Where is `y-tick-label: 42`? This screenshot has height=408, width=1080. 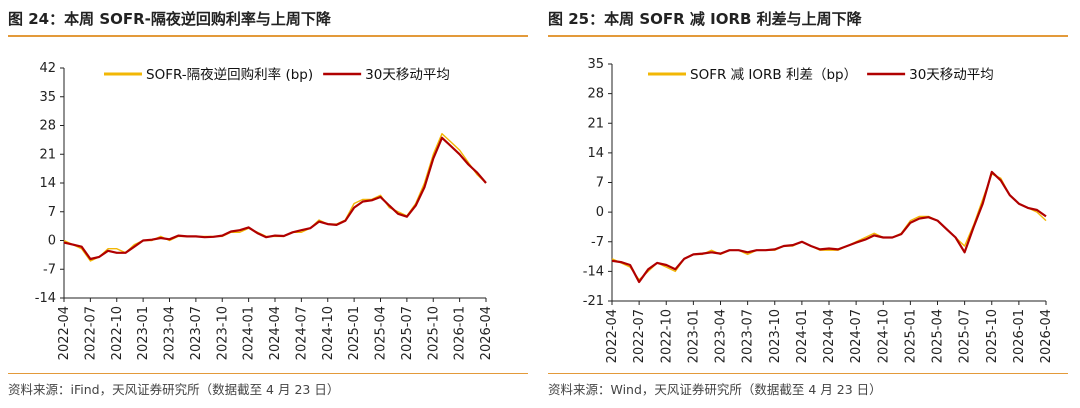
y-tick-label: 42 is located at coordinates (47, 68).